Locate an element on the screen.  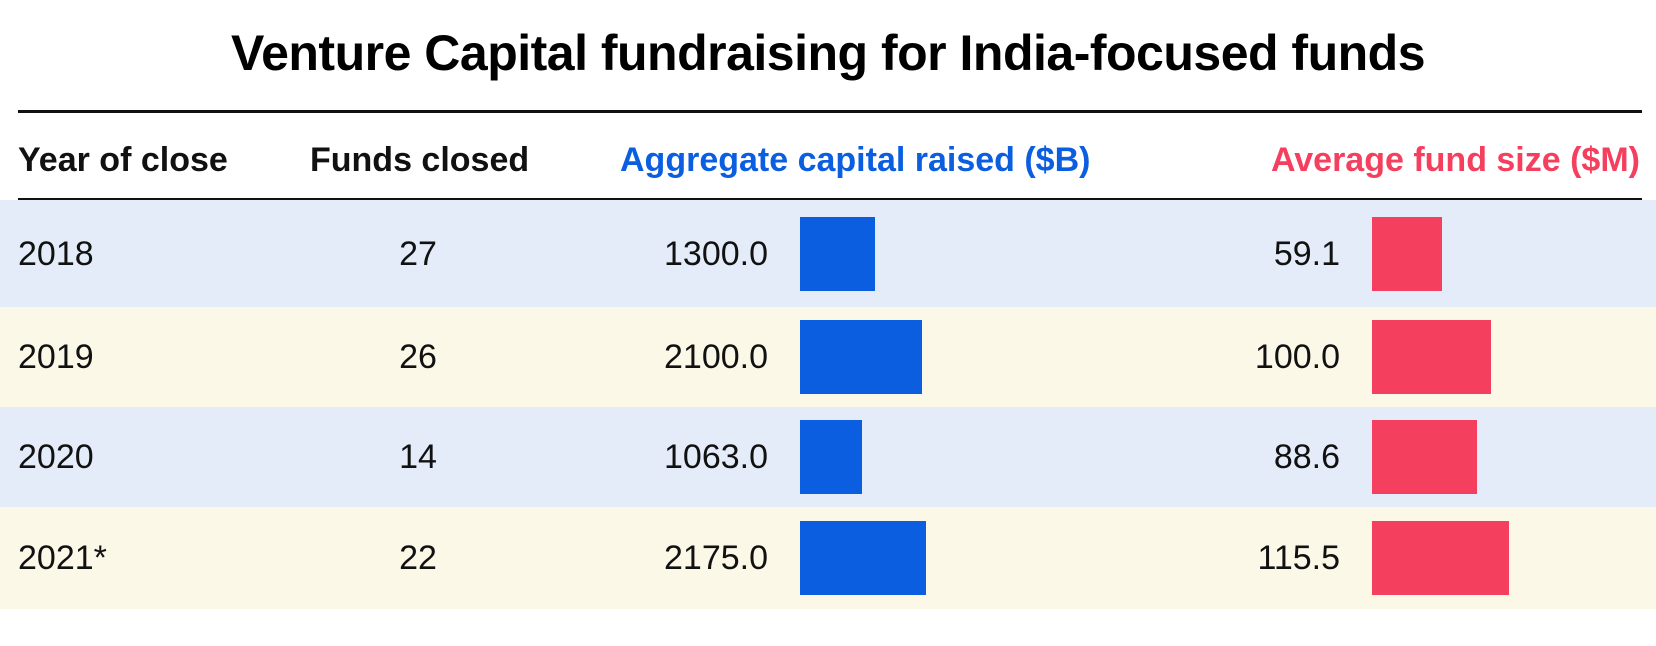
header-divider is located at coordinates (830, 199).